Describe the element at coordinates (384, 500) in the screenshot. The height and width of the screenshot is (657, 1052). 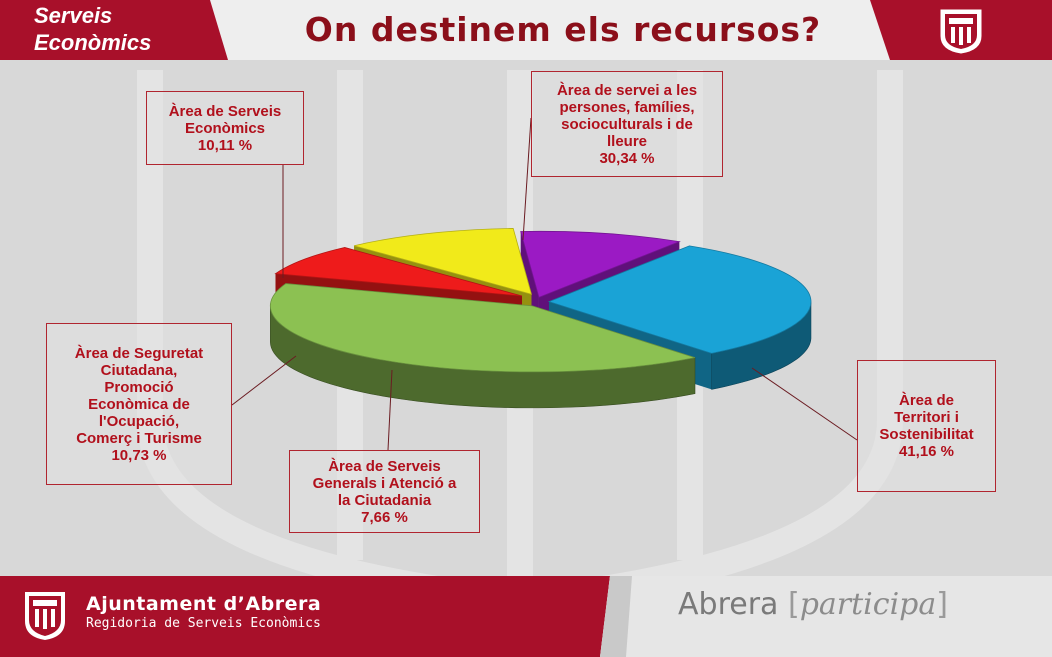
I see `callout-line: la Ciutadania` at that location.